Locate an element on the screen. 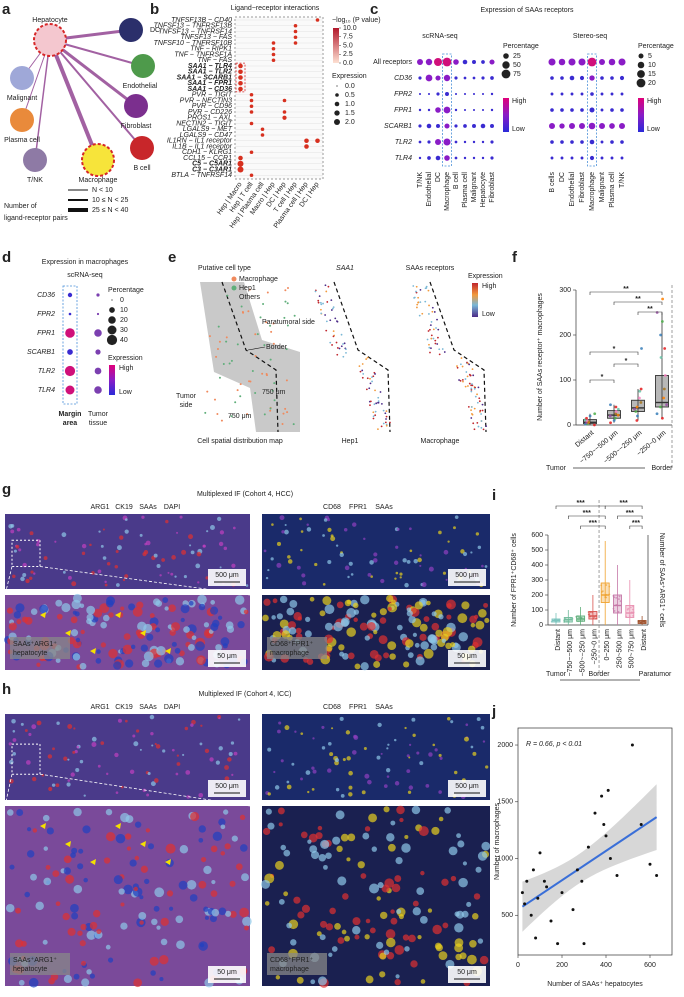 Image resolution: width=684 pixels, height=997 pixels. network-edge is located at coordinates (96, 53).